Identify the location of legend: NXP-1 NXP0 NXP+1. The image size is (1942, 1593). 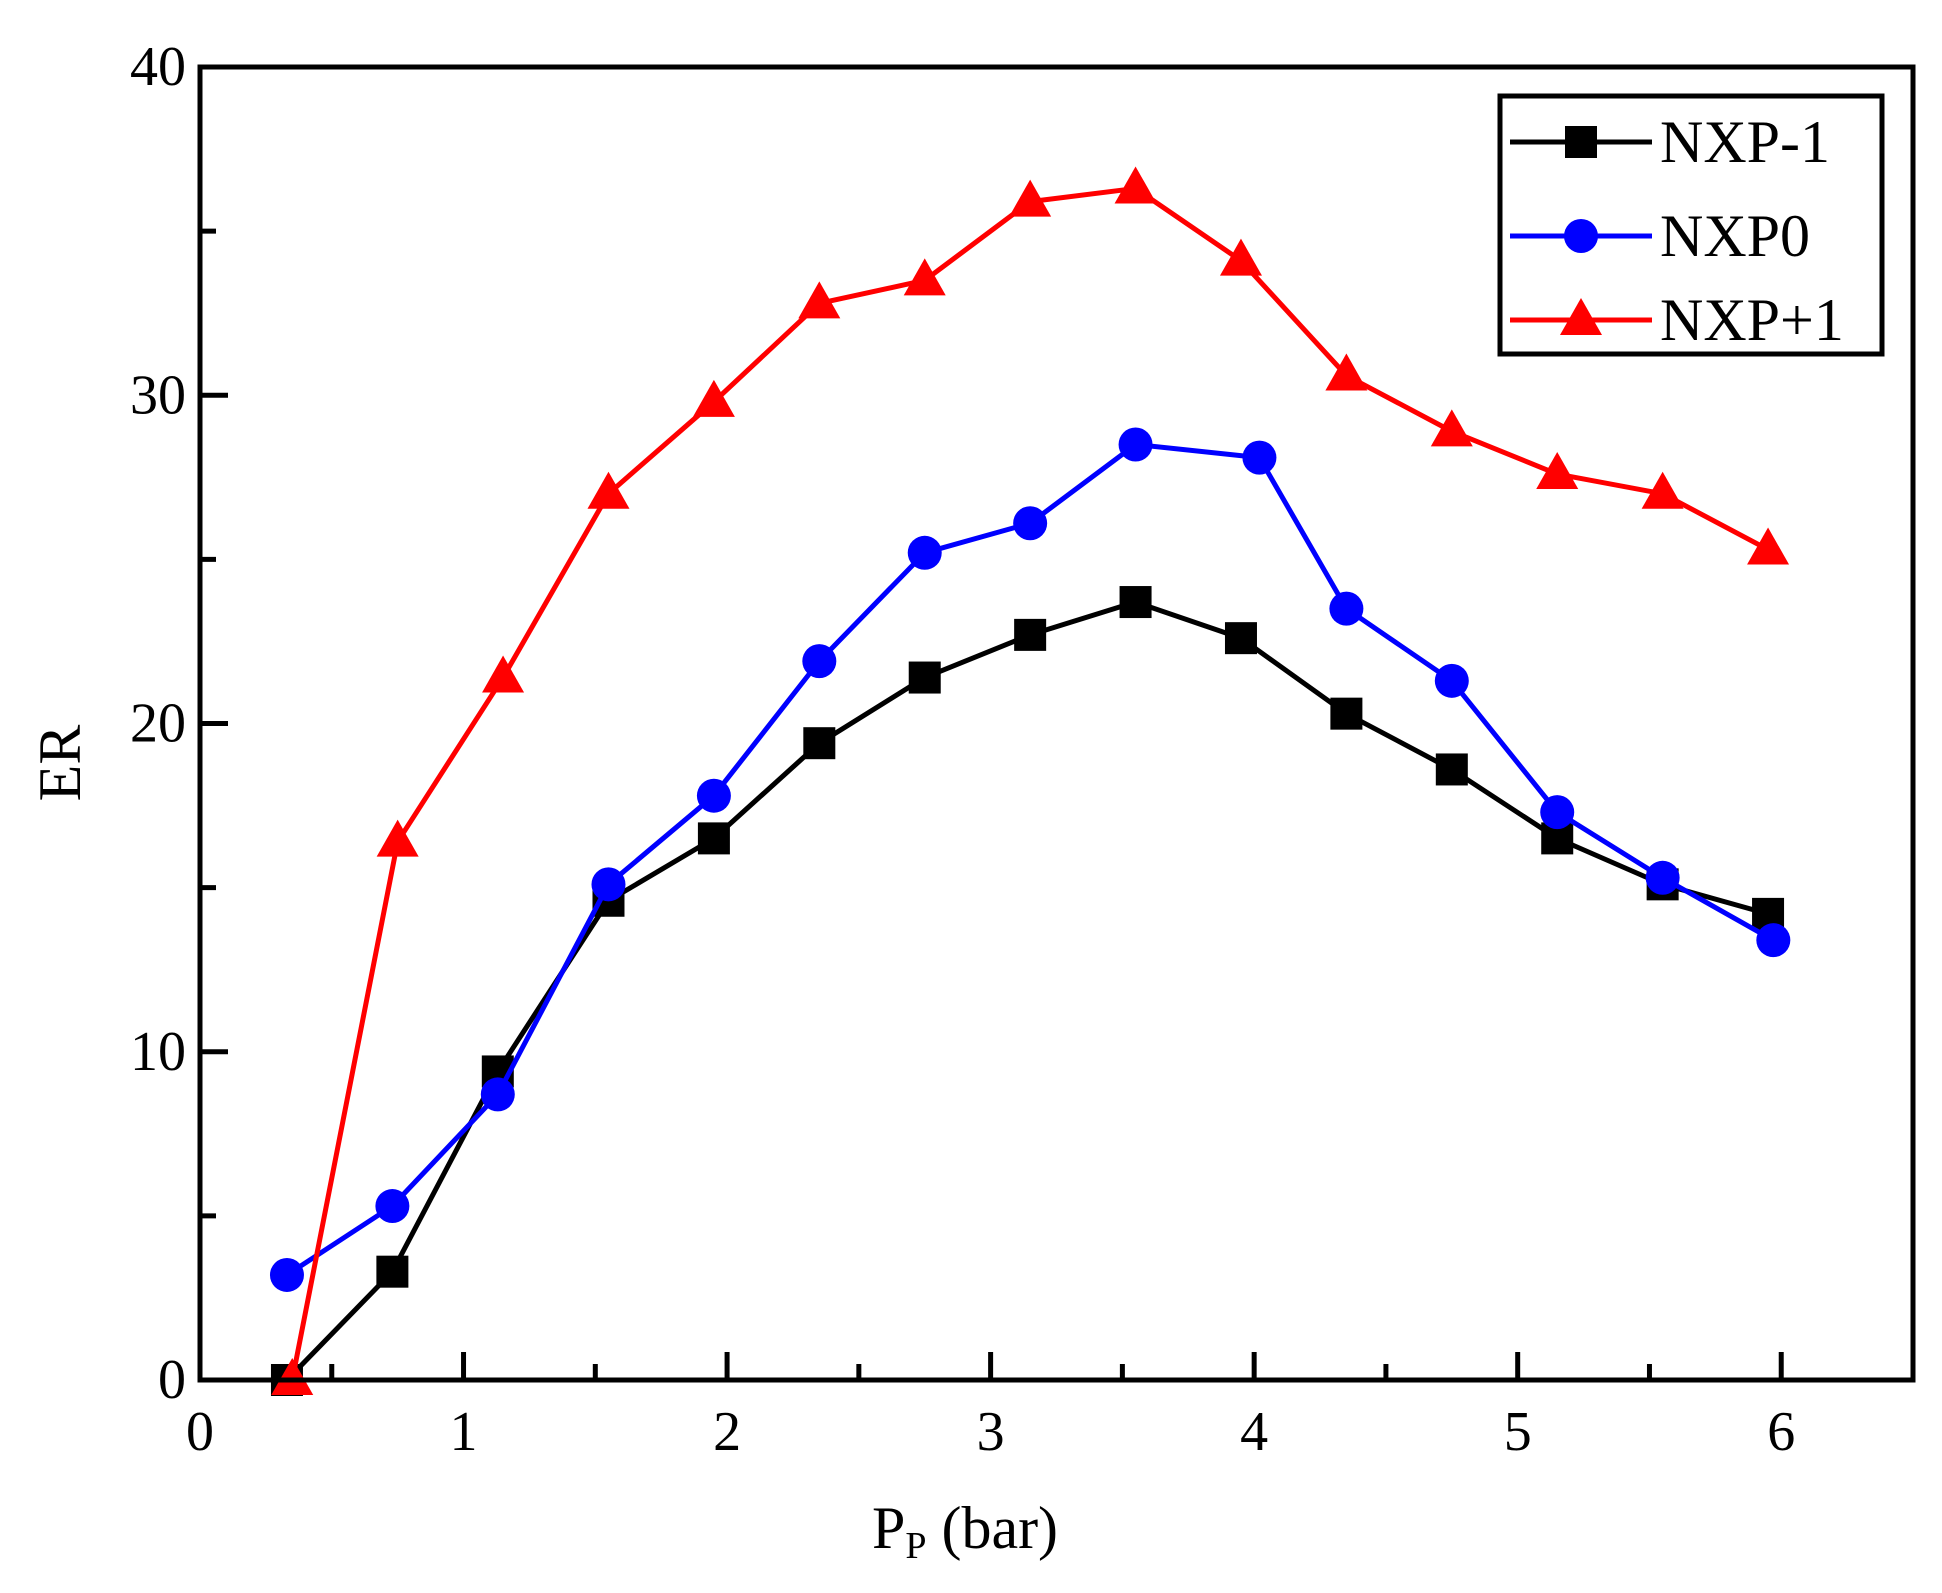
(1691, 225).